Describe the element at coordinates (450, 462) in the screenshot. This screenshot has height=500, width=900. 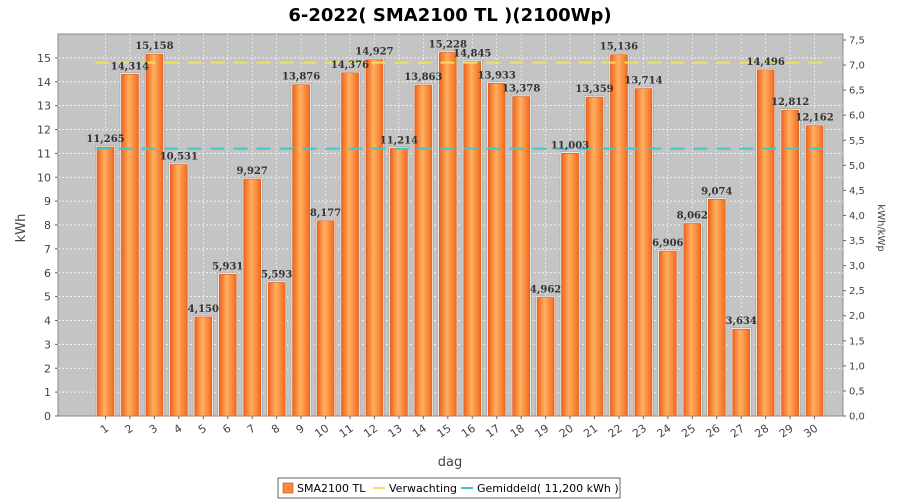
I see `x-axis-label: dag` at that location.